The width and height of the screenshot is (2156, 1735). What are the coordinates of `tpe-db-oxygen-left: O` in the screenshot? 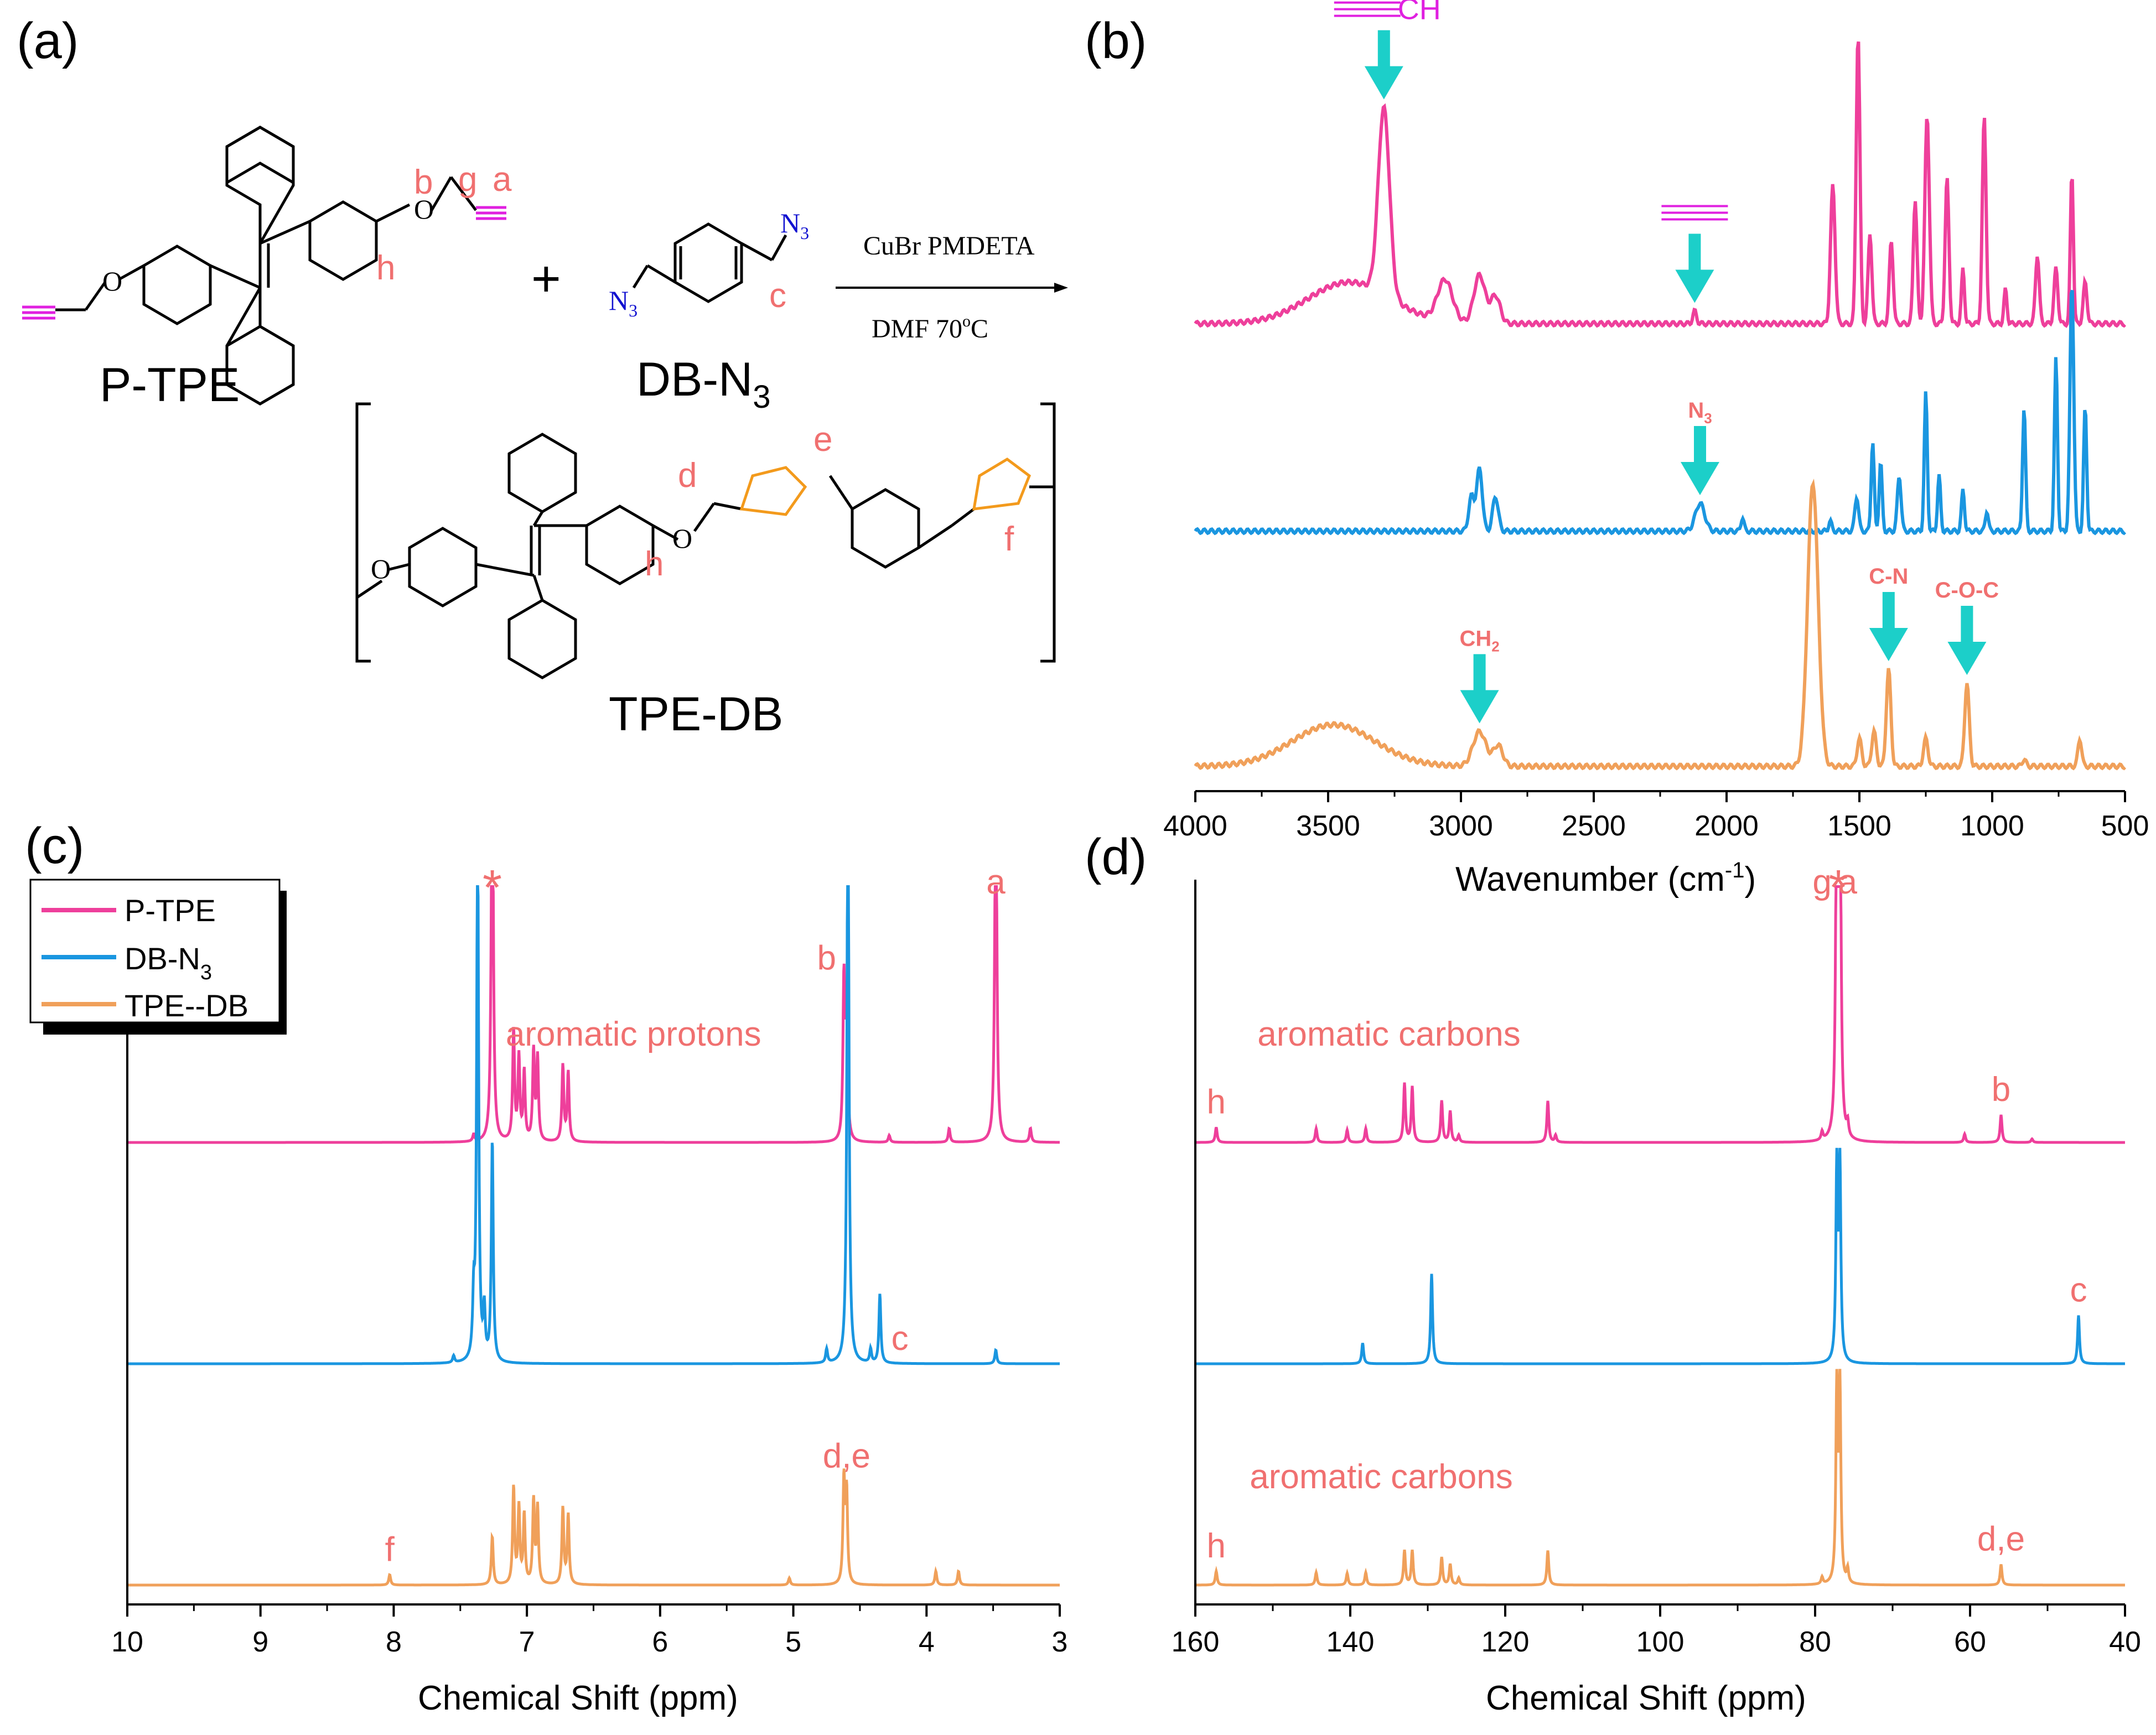 It's located at (381, 568).